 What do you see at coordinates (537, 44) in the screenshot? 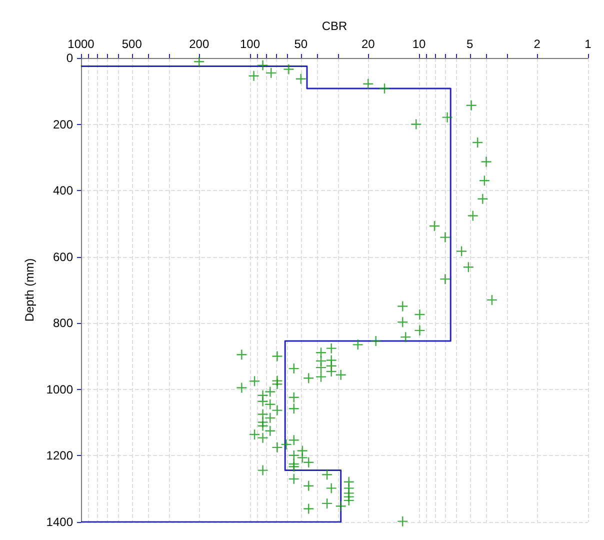
I see `x-tick-label: 2` at bounding box center [537, 44].